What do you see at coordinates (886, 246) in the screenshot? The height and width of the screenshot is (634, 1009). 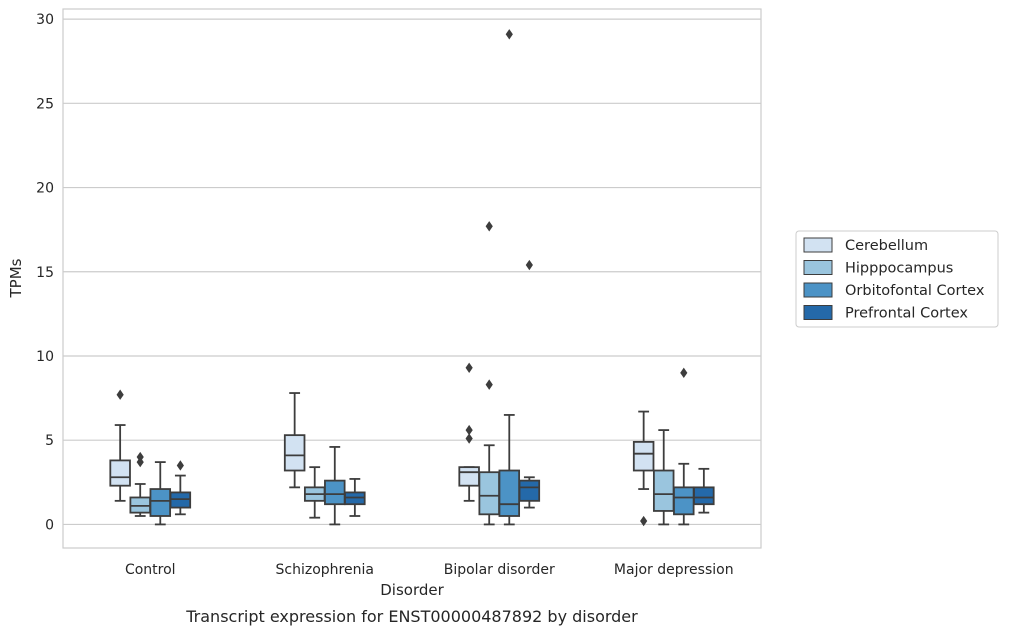 I see `legend-label: Cerebellum` at bounding box center [886, 246].